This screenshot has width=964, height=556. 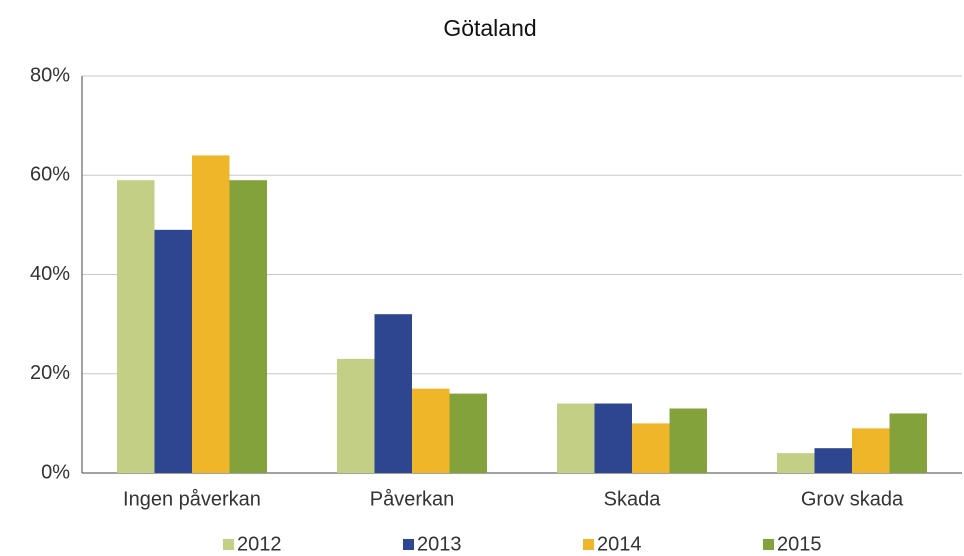 I want to click on legend-label: 2014, so click(x=619, y=544).